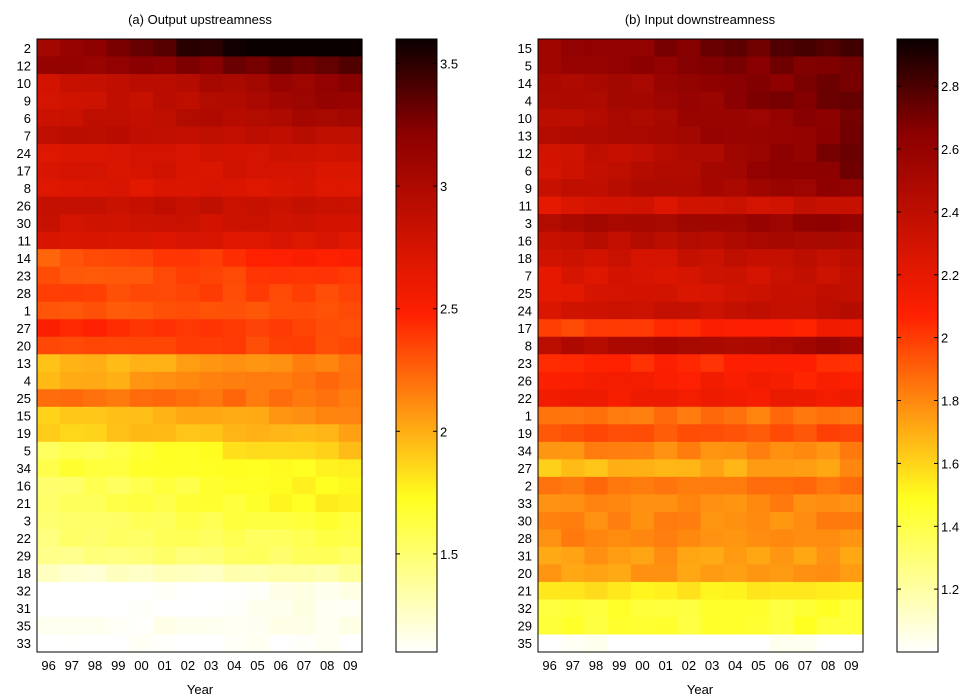  I want to click on y-tick-label: 7, so click(27, 135).